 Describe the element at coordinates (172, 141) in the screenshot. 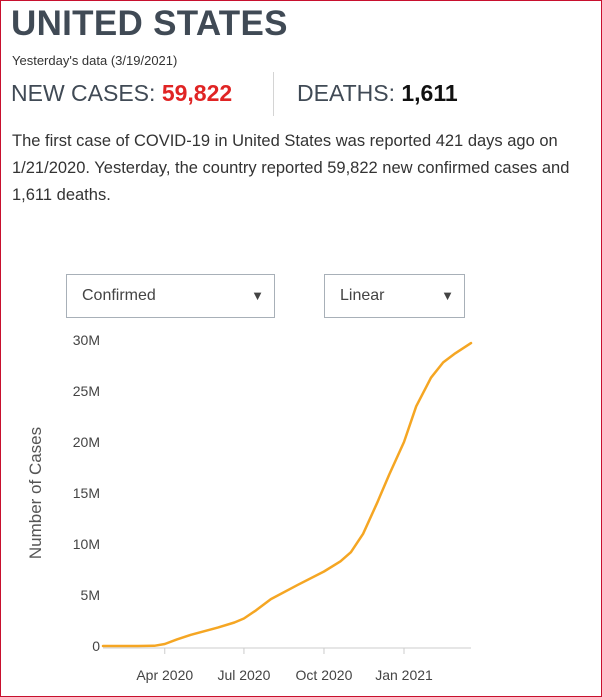

I see `summary-disease: COVID-19` at that location.